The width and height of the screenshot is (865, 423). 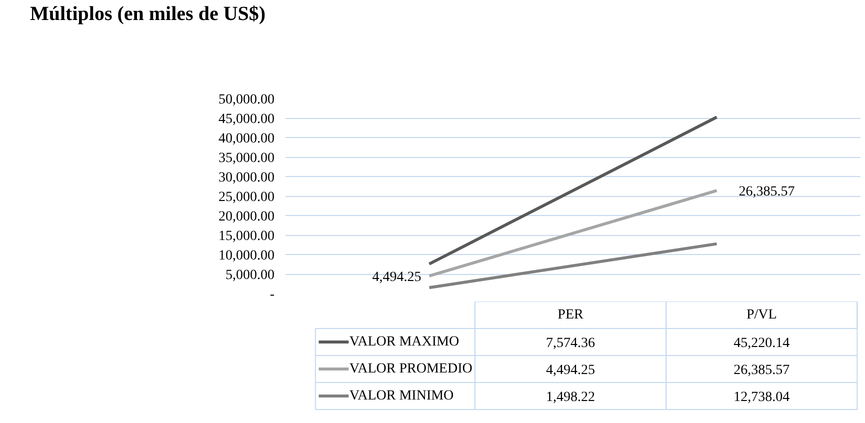 What do you see at coordinates (762, 370) in the screenshot?
I see `data-label: 26,385.57` at bounding box center [762, 370].